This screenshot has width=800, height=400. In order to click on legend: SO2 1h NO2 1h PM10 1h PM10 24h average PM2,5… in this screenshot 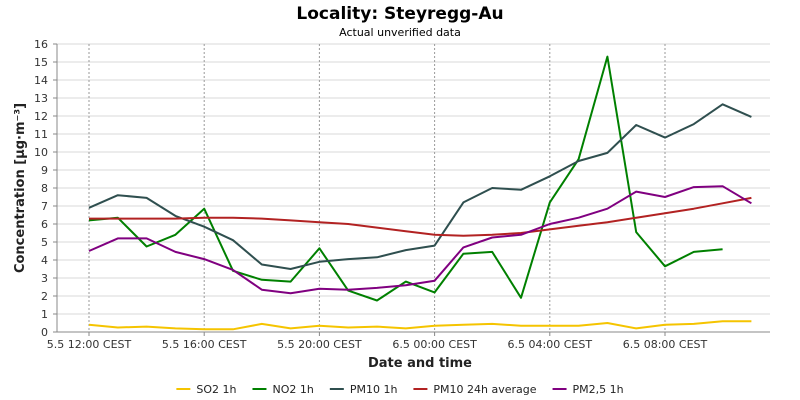, I will do `click(400, 389)`.